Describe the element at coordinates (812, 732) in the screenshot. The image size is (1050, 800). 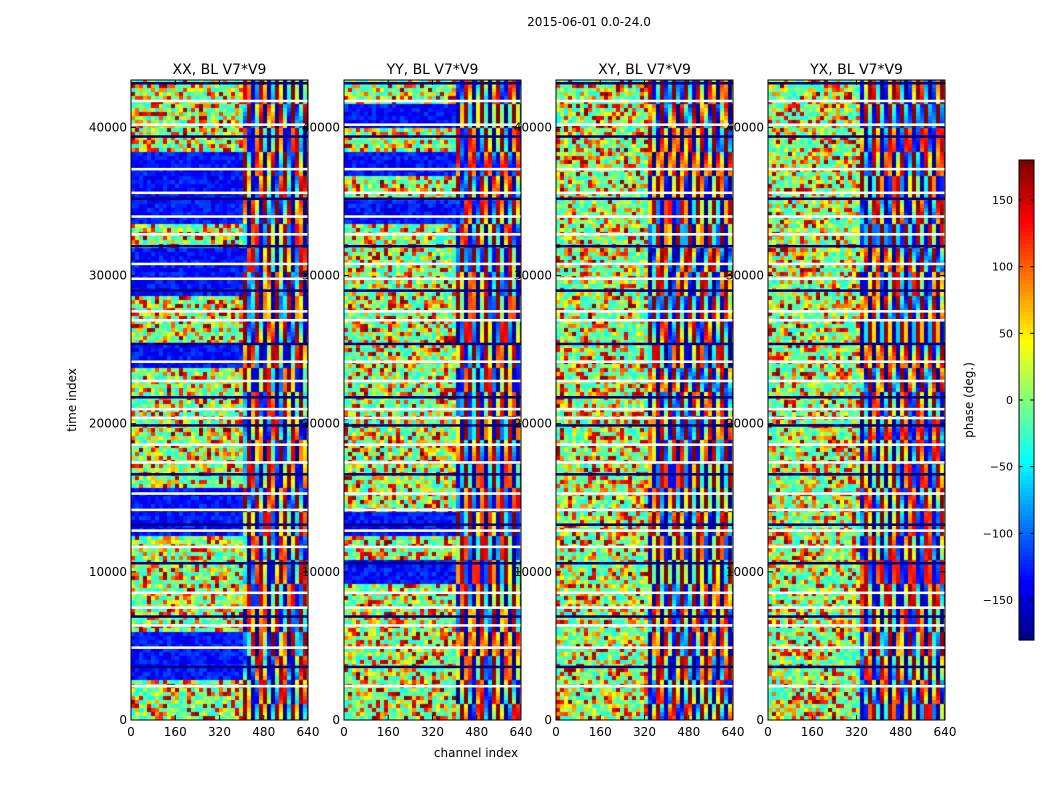
I see `x-tick-label: 160` at that location.